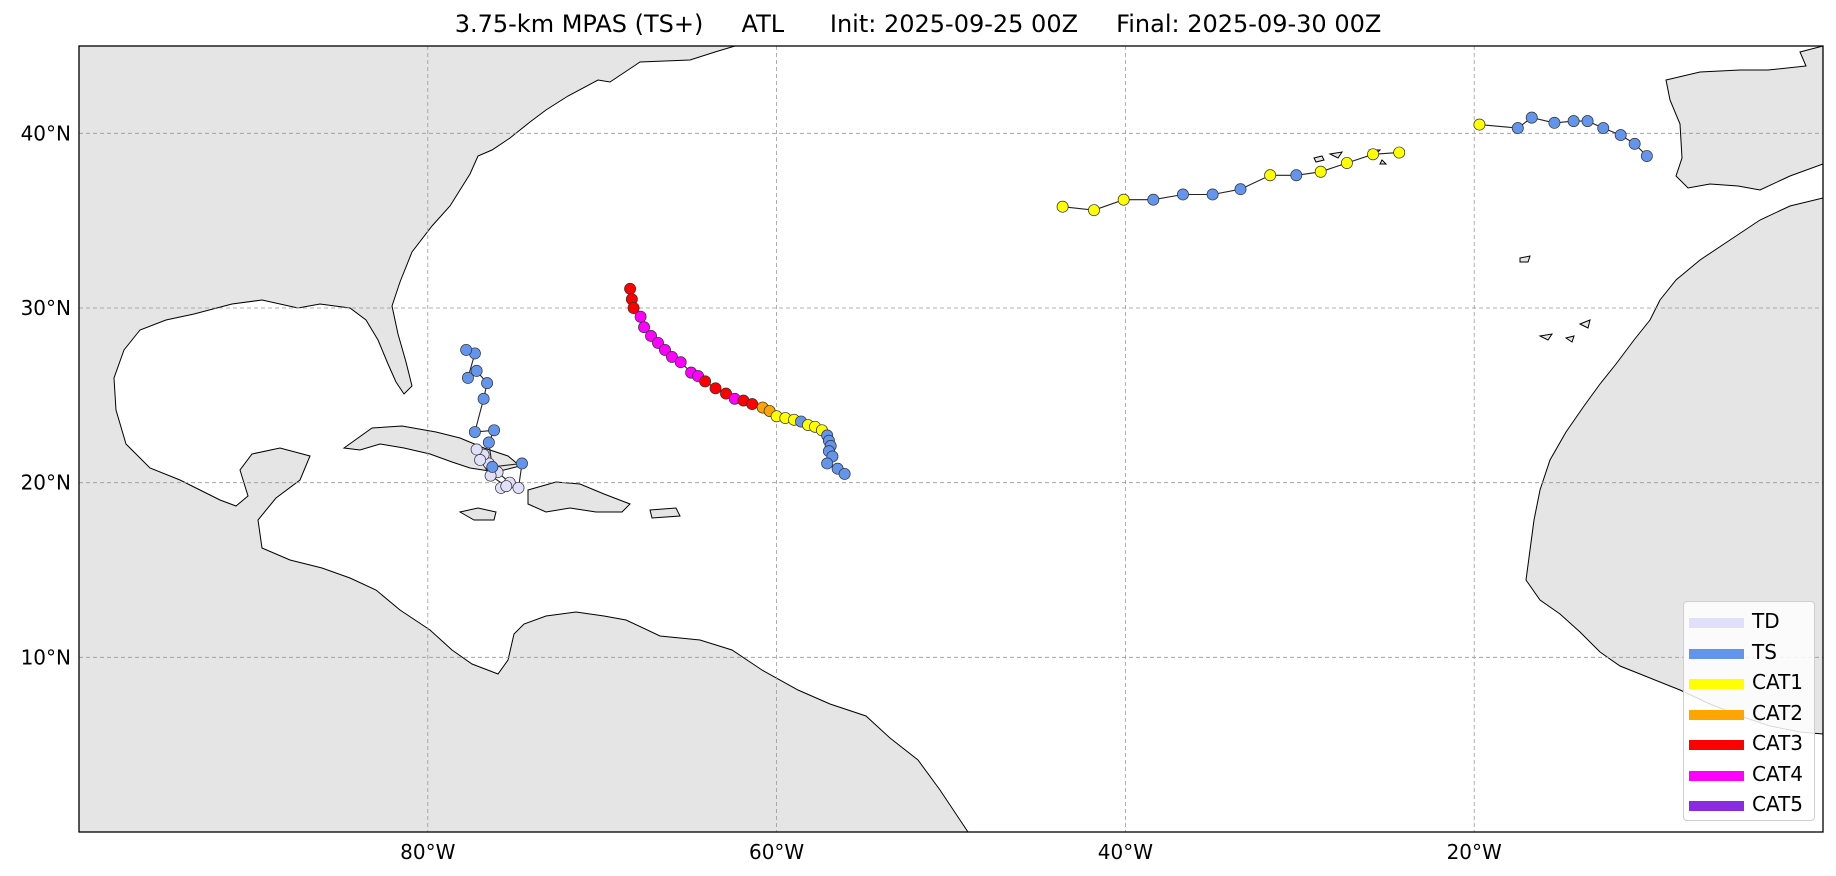  I want to click on land-puerto-rico, so click(665, 513).